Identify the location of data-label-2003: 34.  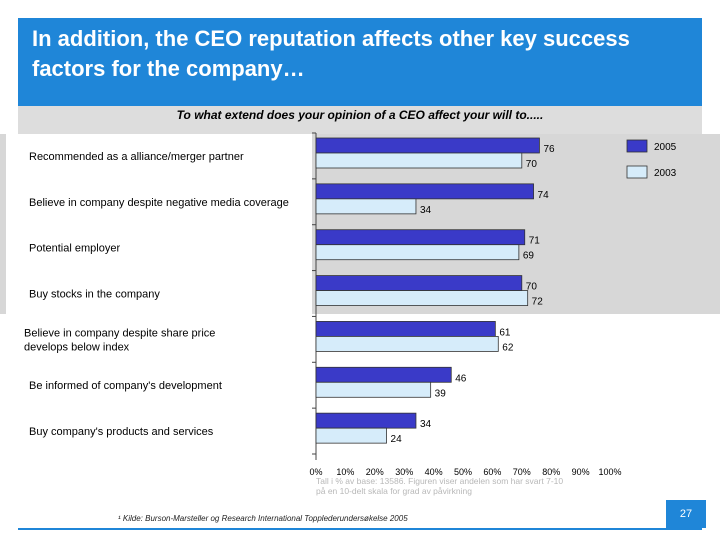
(426, 210).